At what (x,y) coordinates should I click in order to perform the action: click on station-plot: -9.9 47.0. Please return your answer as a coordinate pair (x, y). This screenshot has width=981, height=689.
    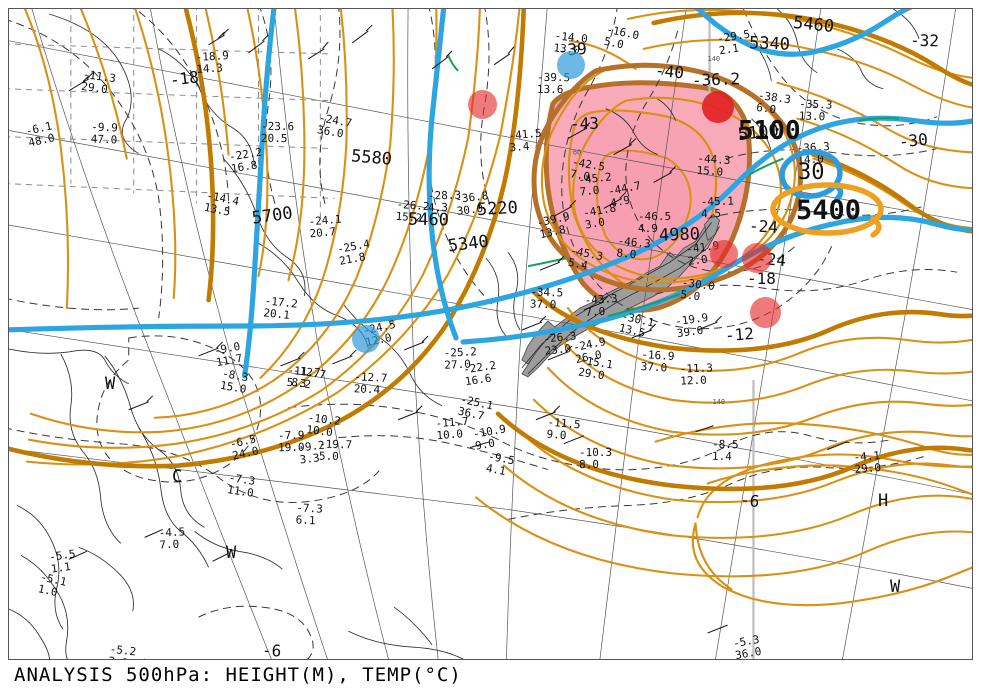
    Looking at the image, I should click on (104, 134).